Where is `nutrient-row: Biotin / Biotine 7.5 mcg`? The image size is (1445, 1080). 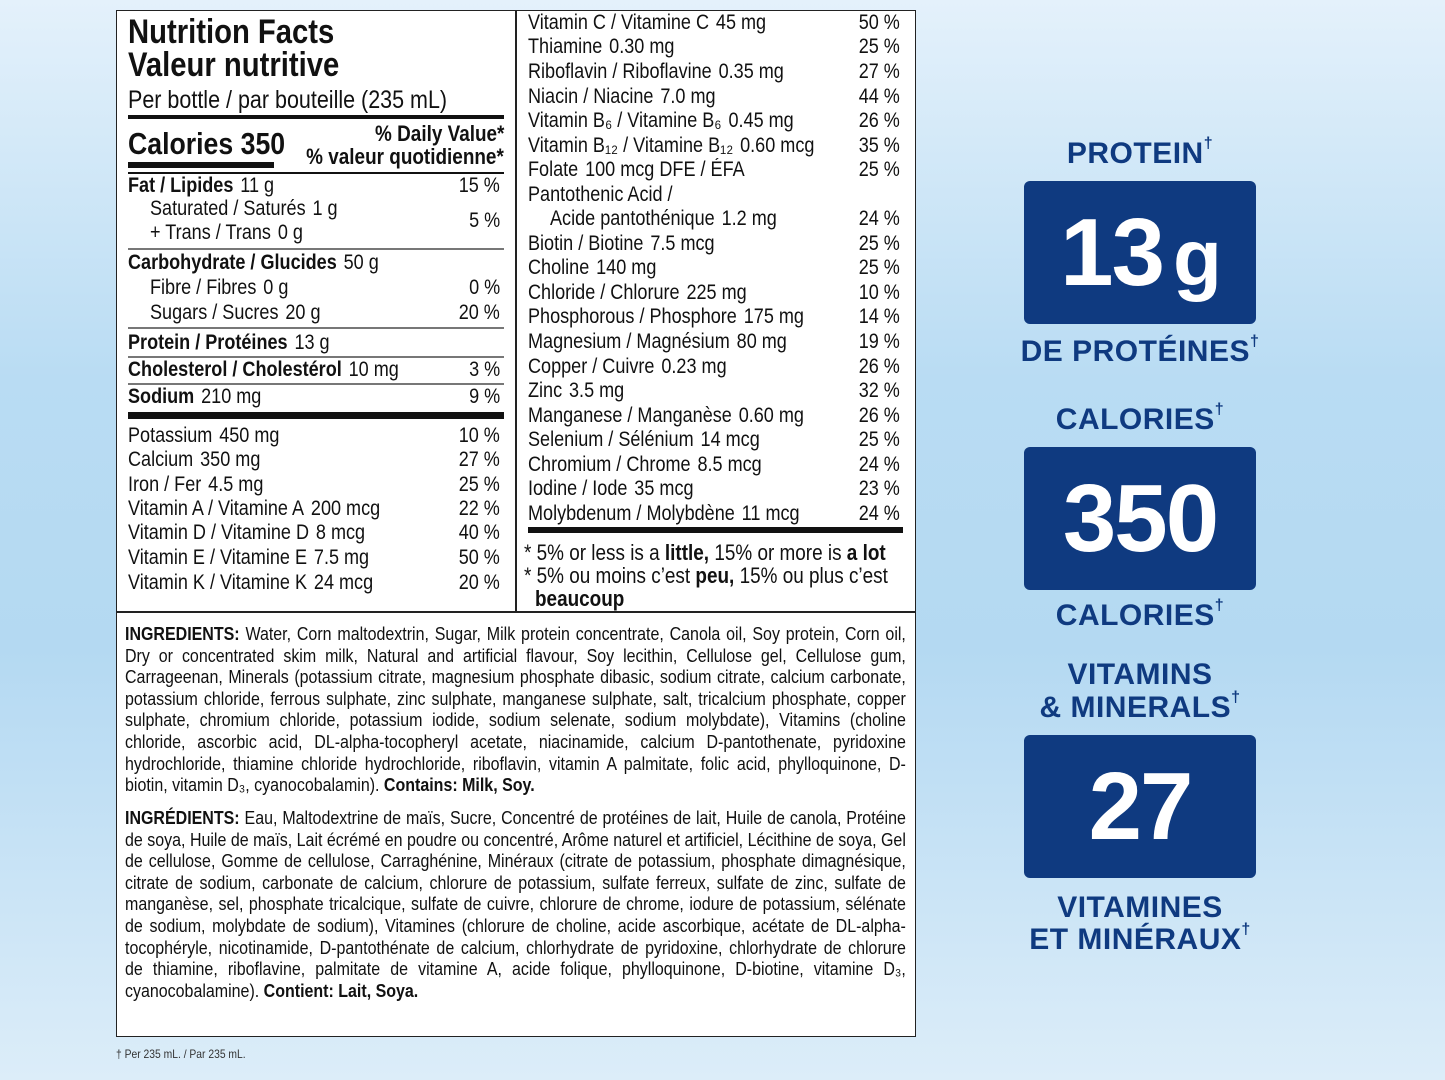
nutrient-row: Biotin / Biotine 7.5 mcg is located at coordinates (714, 244).